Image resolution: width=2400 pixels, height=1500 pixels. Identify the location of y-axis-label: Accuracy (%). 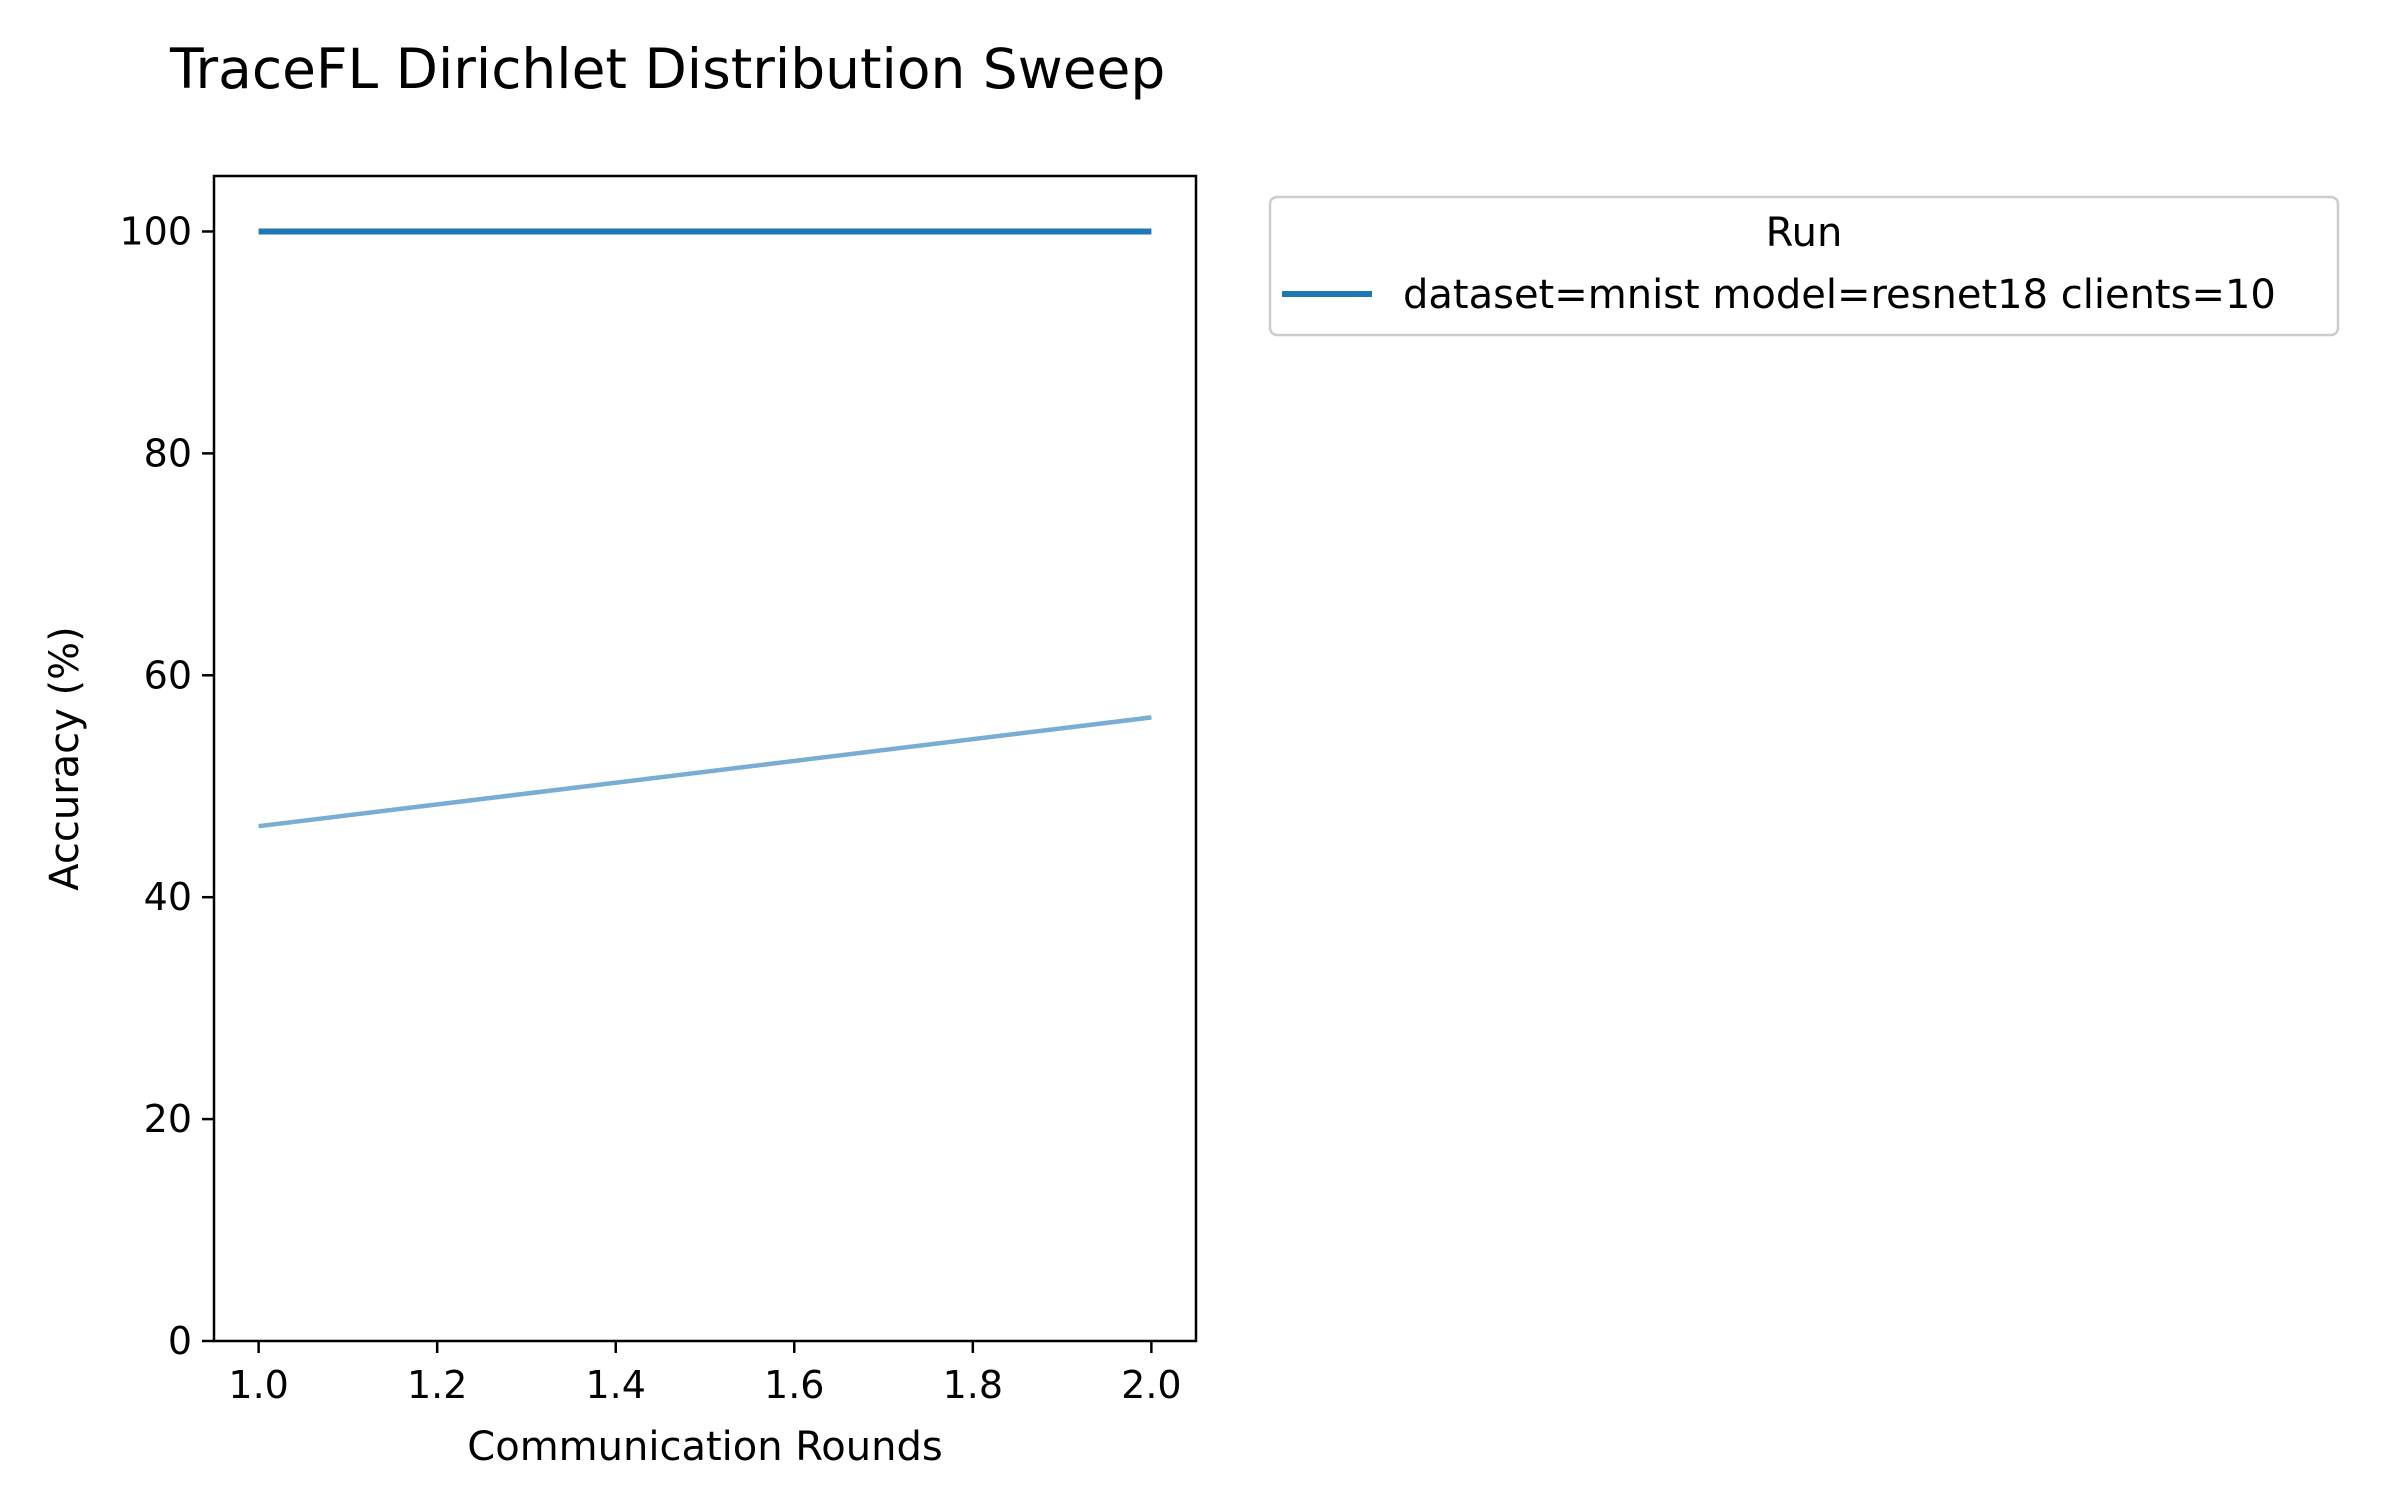
(65, 758).